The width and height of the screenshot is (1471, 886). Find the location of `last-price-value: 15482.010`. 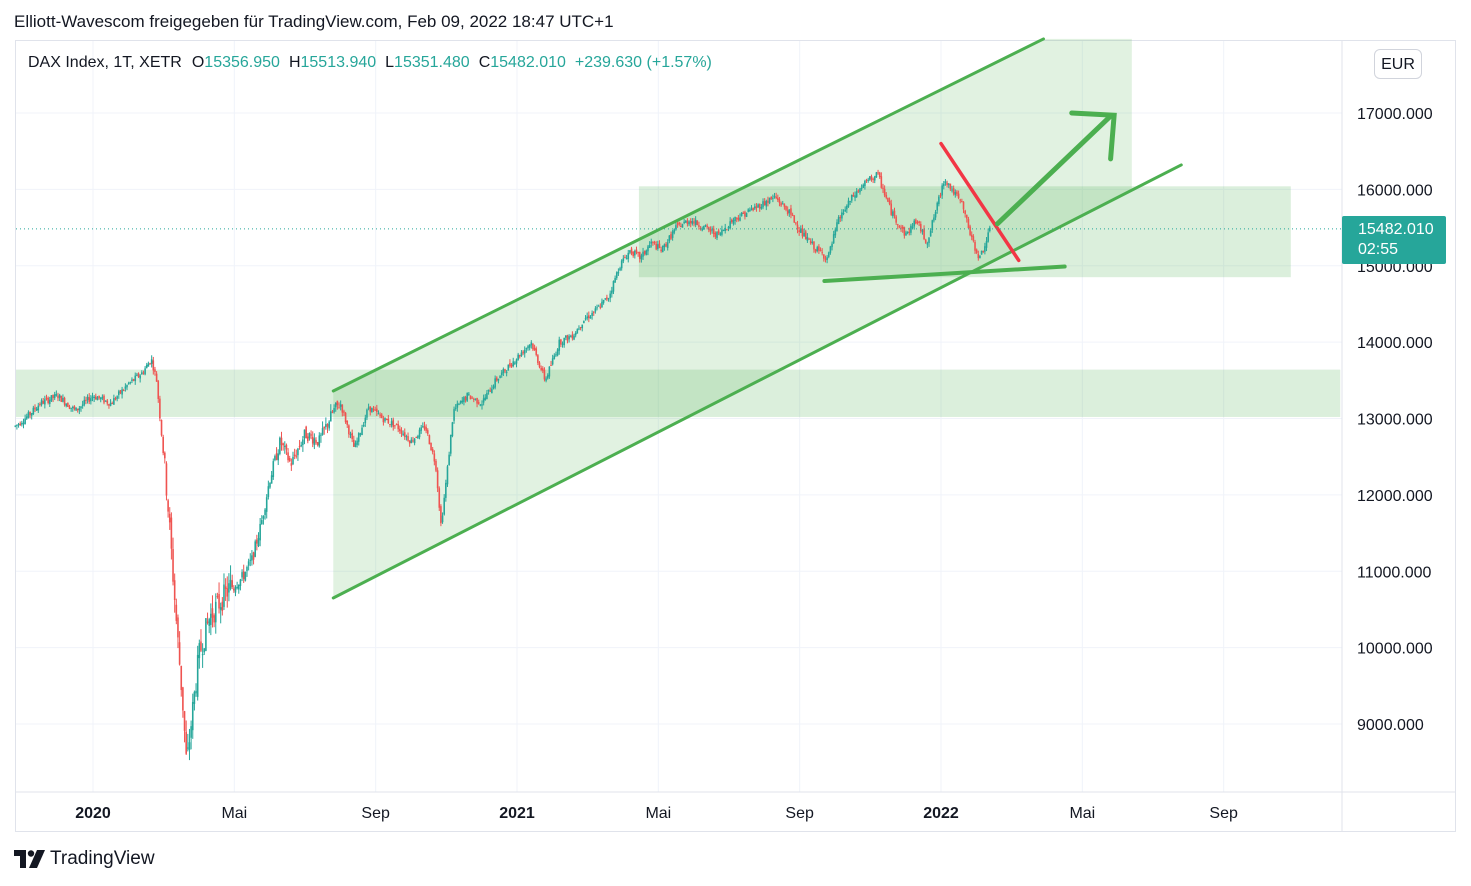

last-price-value: 15482.010 is located at coordinates (1396, 229).